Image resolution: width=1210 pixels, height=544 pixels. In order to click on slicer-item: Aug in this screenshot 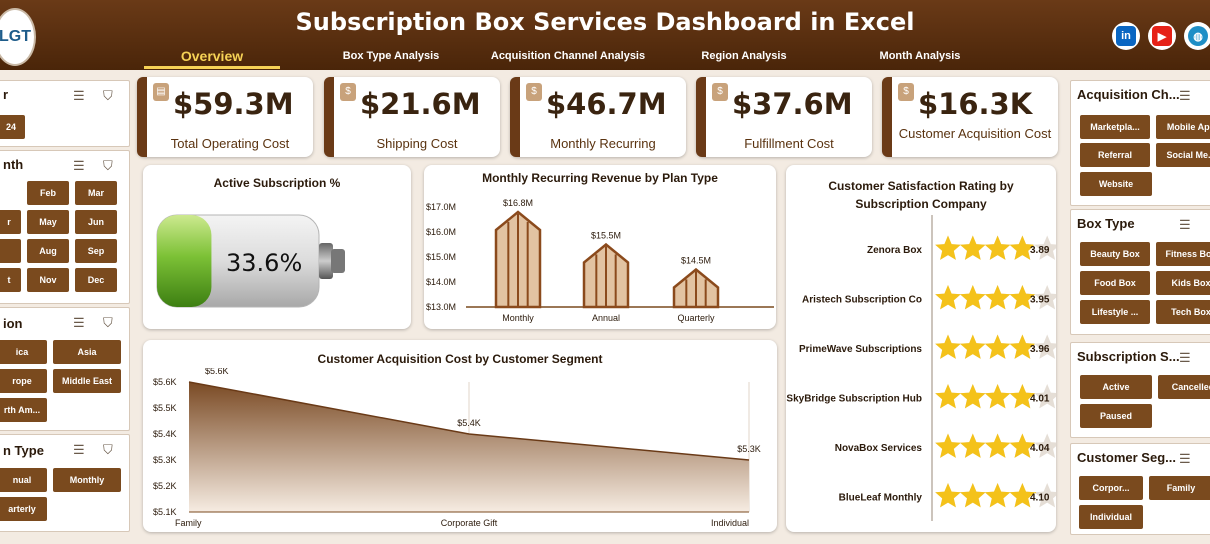, I will do `click(48, 251)`.